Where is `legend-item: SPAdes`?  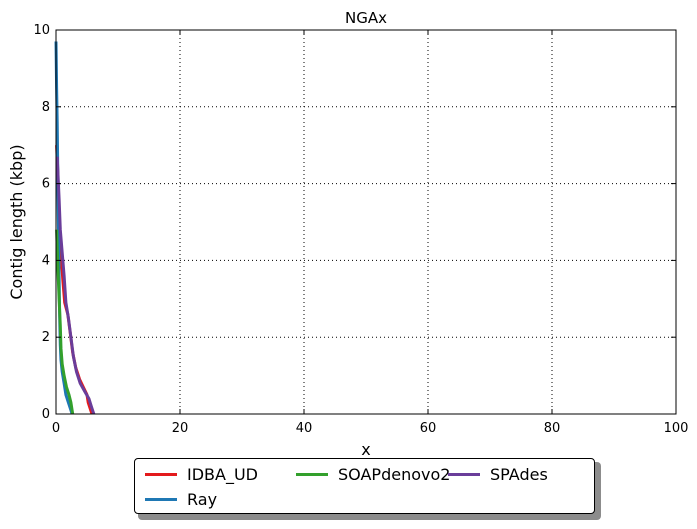 legend-item: SPAdes is located at coordinates (498, 474).